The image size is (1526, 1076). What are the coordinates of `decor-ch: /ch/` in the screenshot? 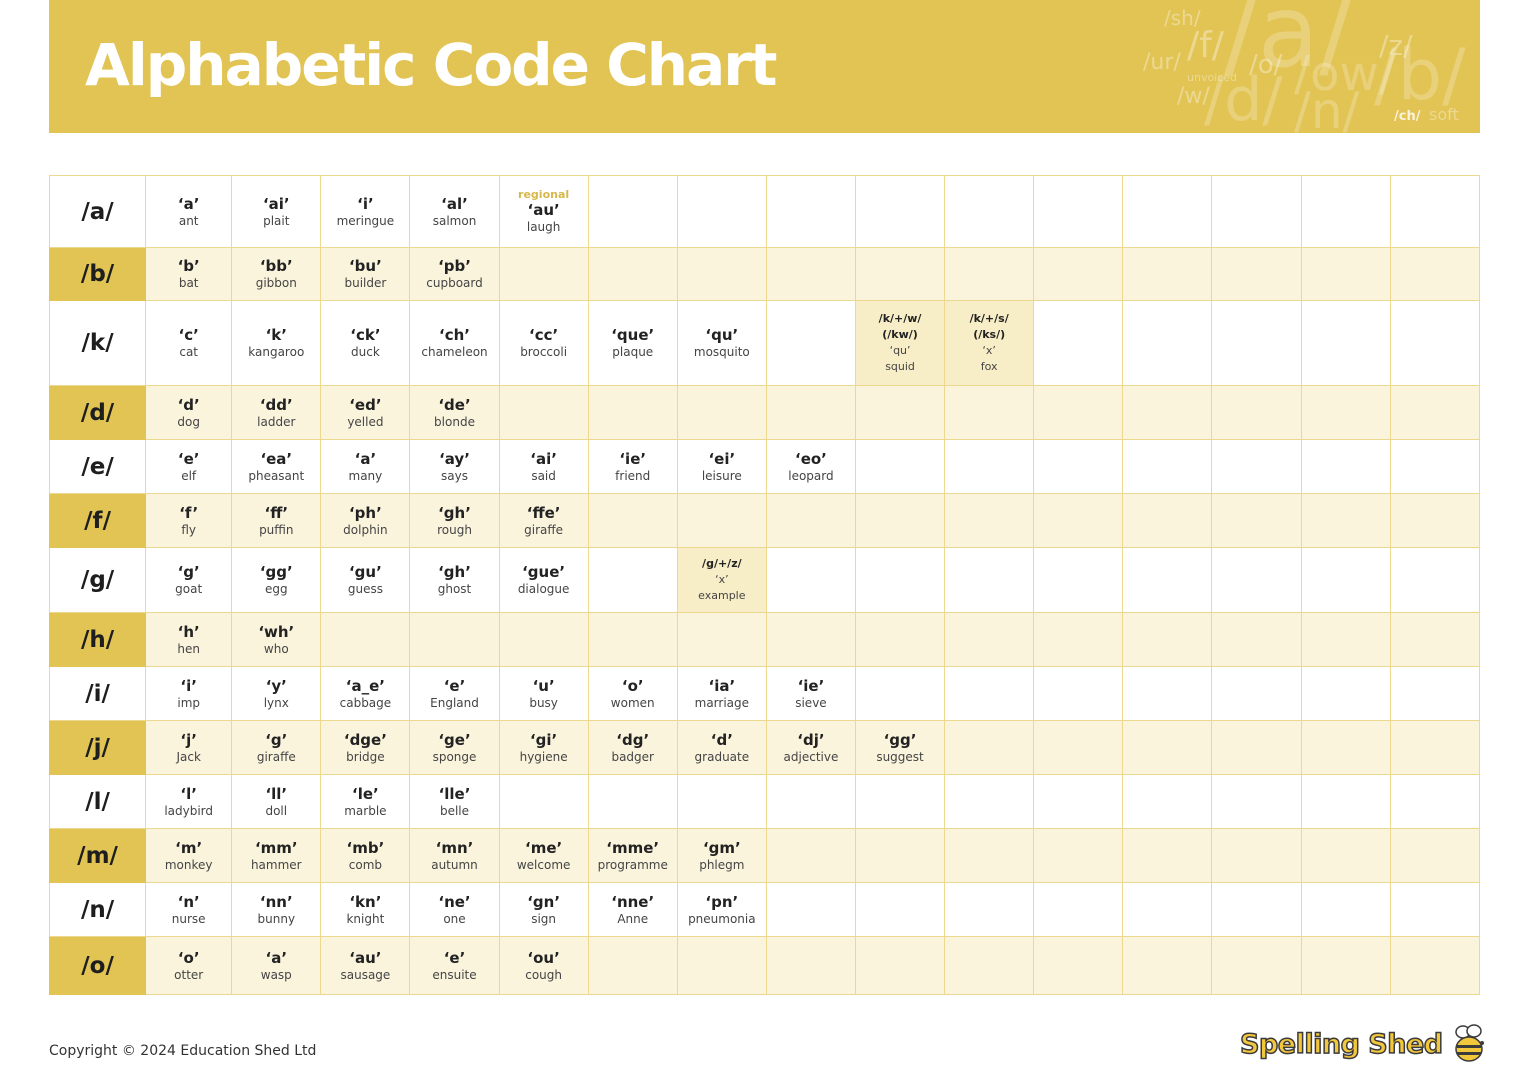 It's located at (1407, 116).